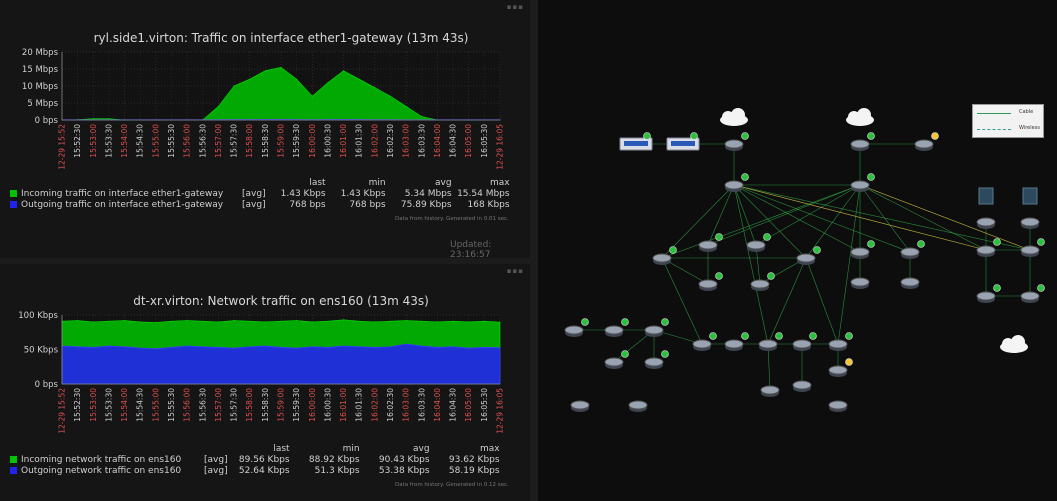 The height and width of the screenshot is (501, 1057). What do you see at coordinates (499, 183) in the screenshot?
I see `legend-header-max: max` at bounding box center [499, 183].